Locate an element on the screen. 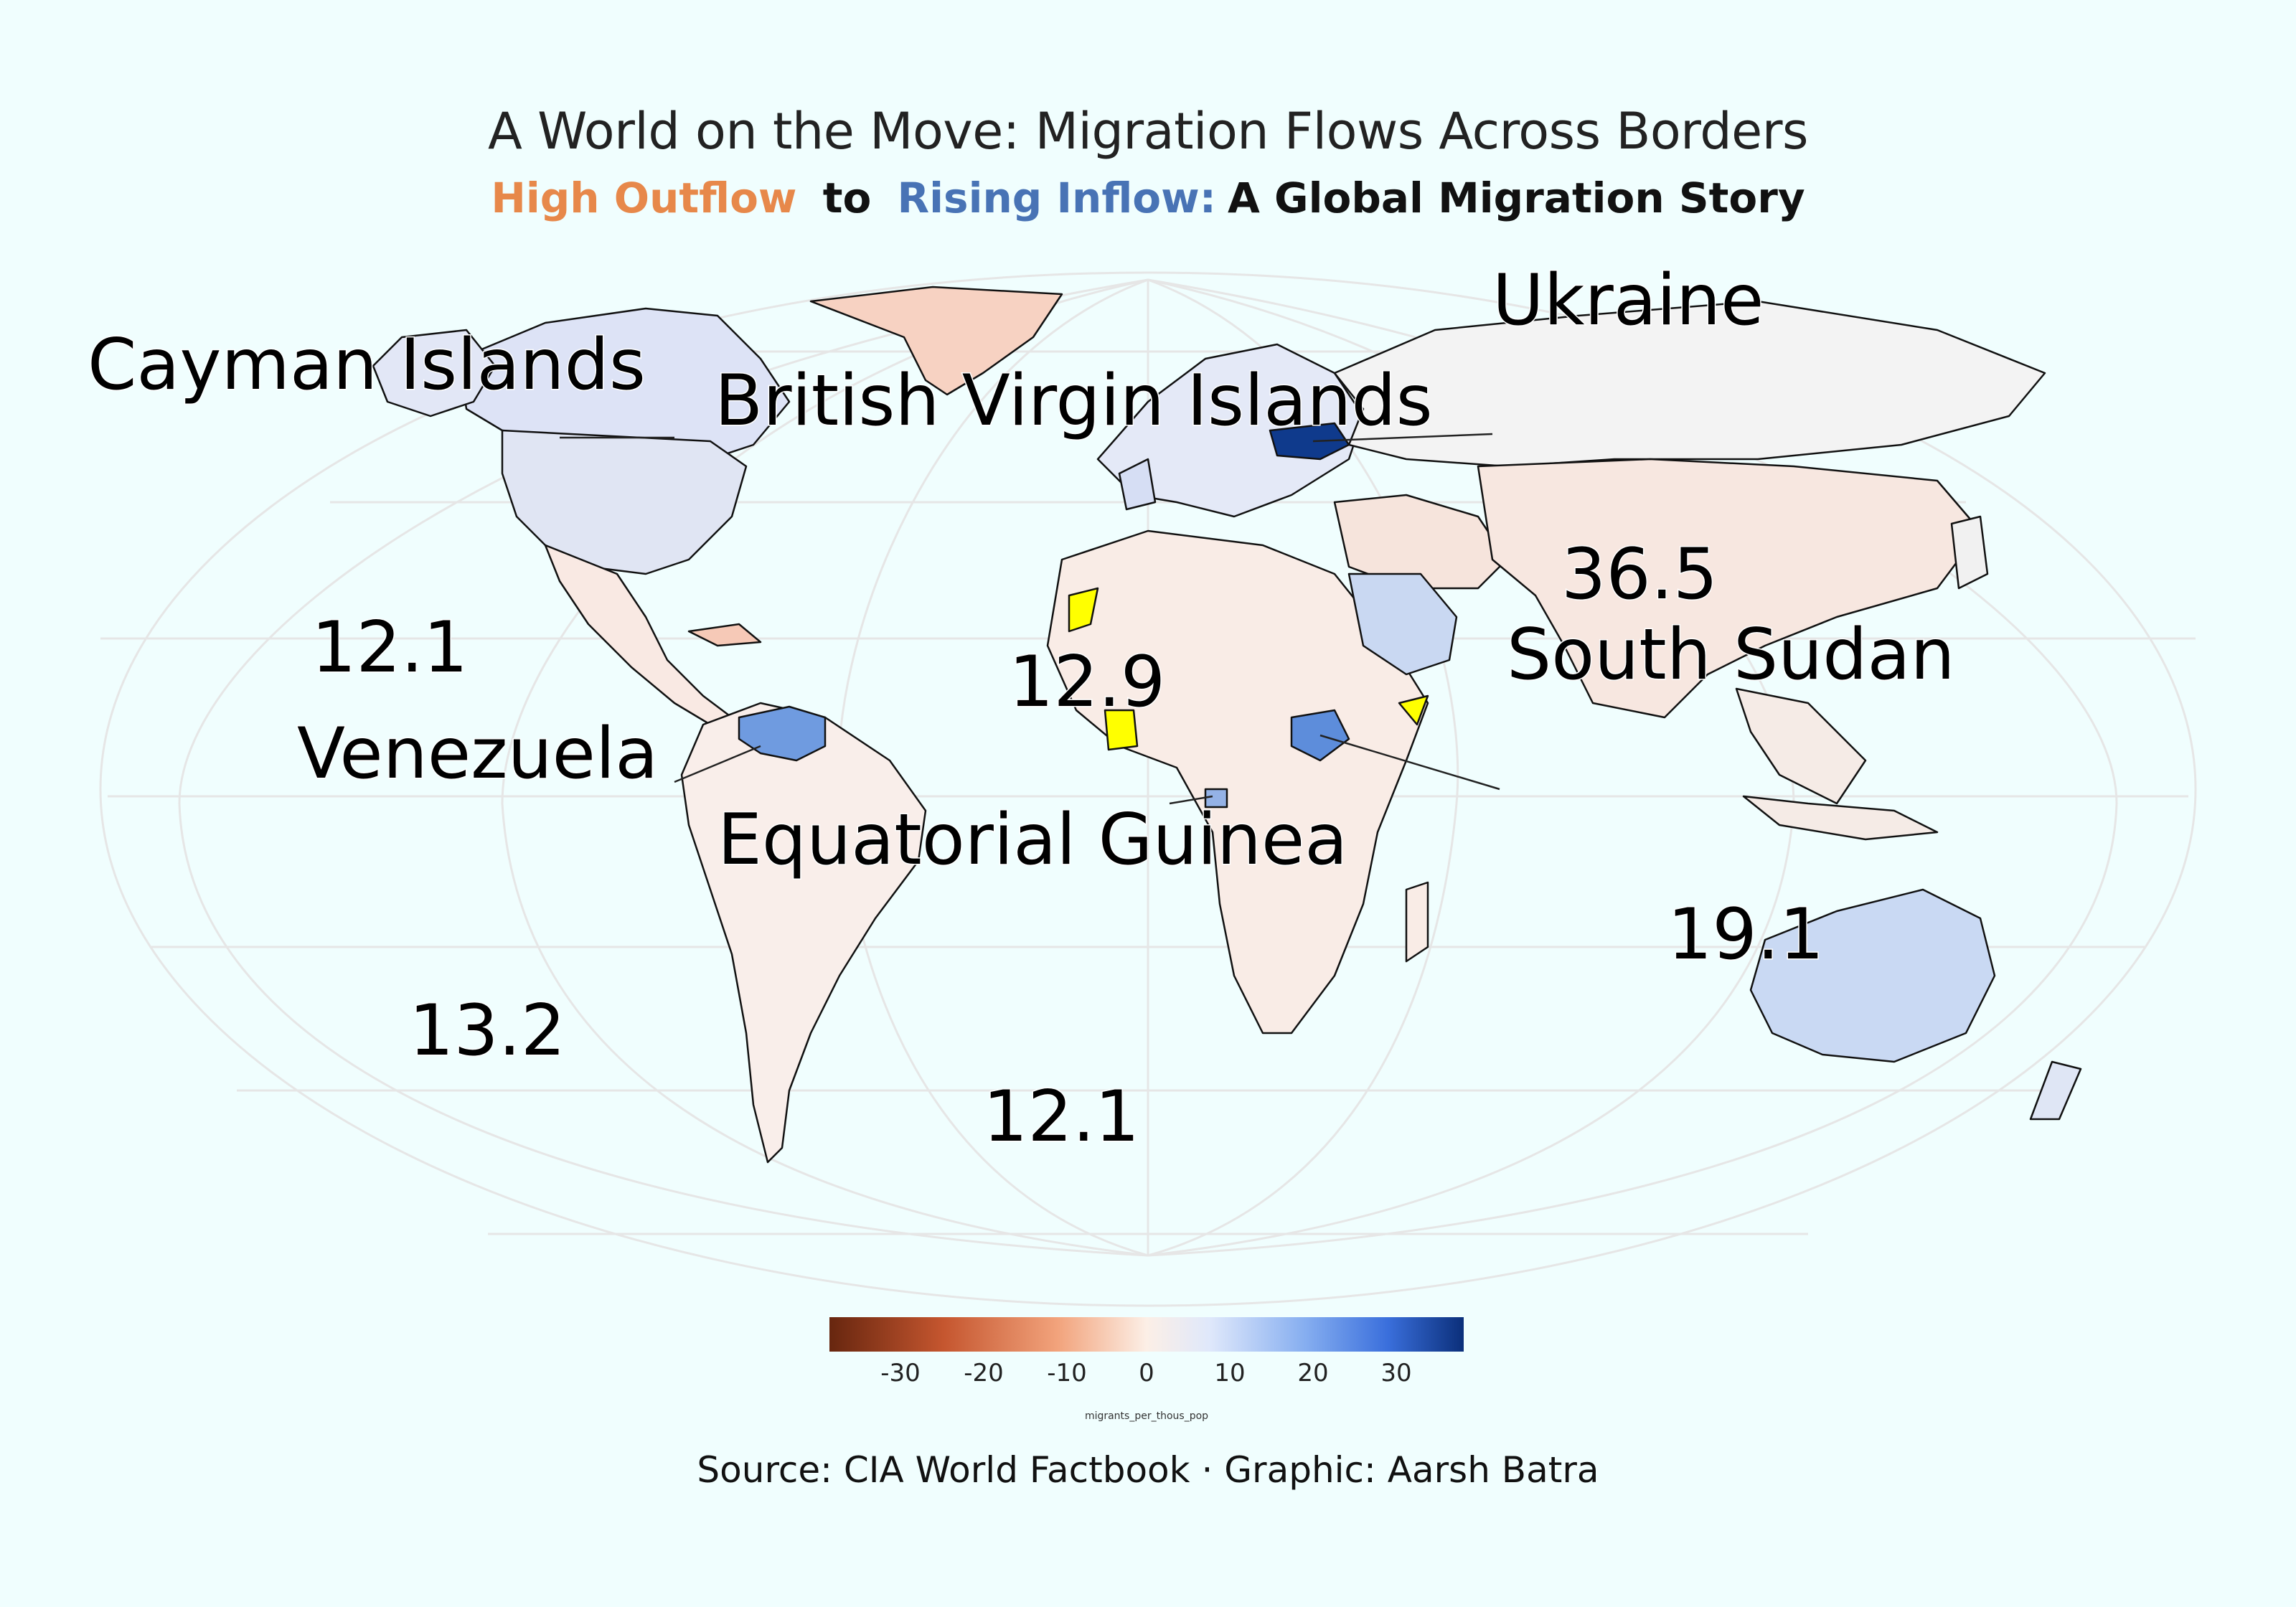 The height and width of the screenshot is (1607, 2296). subtitle-rest: A Global Migration Story is located at coordinates (1516, 198).